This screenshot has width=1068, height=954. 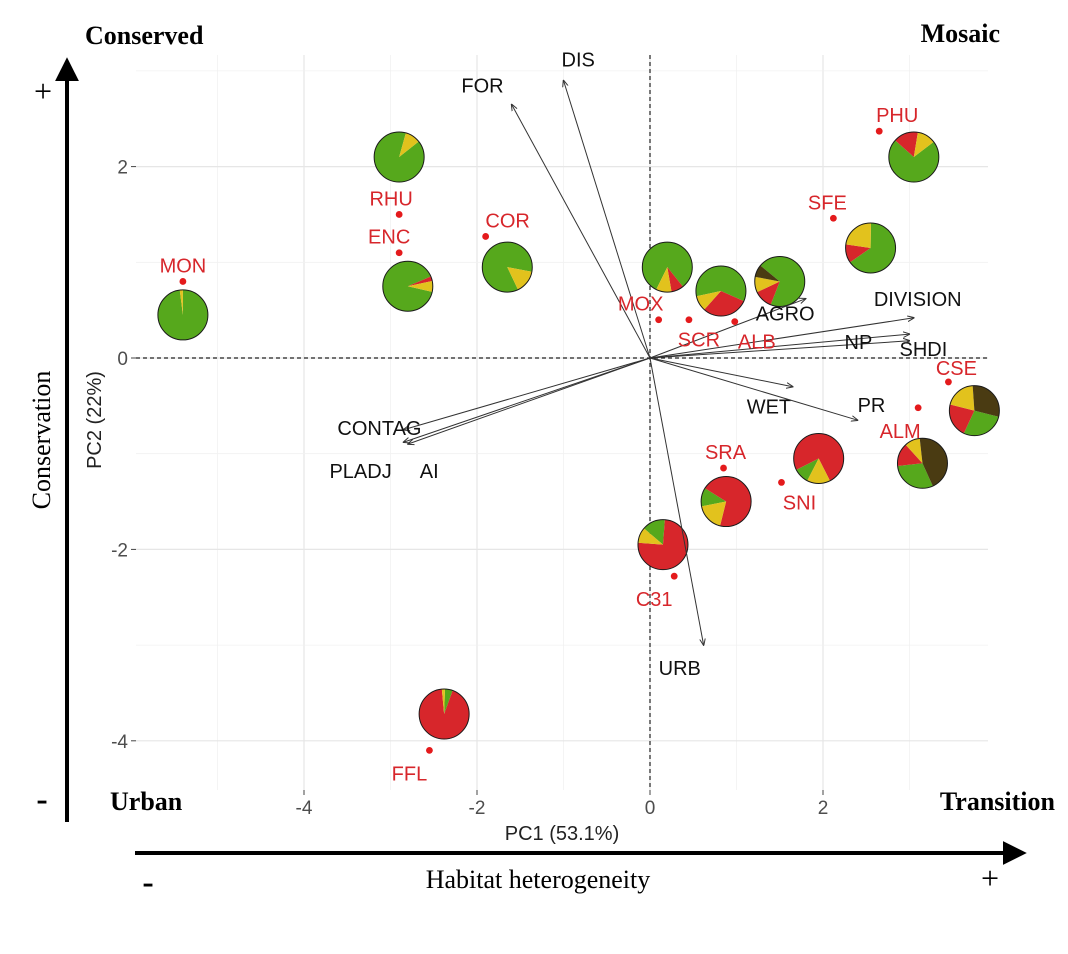 What do you see at coordinates (659, 320) in the screenshot?
I see `site-point-mox` at bounding box center [659, 320].